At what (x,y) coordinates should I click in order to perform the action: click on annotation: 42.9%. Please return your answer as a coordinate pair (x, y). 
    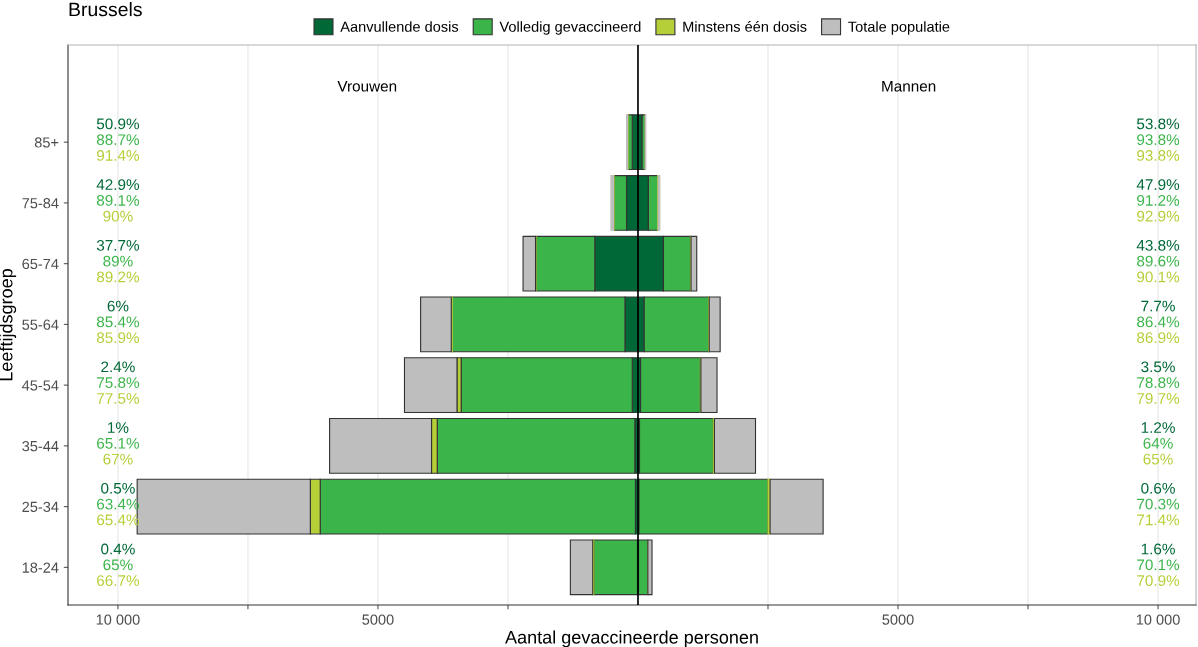
    Looking at the image, I should click on (118, 185).